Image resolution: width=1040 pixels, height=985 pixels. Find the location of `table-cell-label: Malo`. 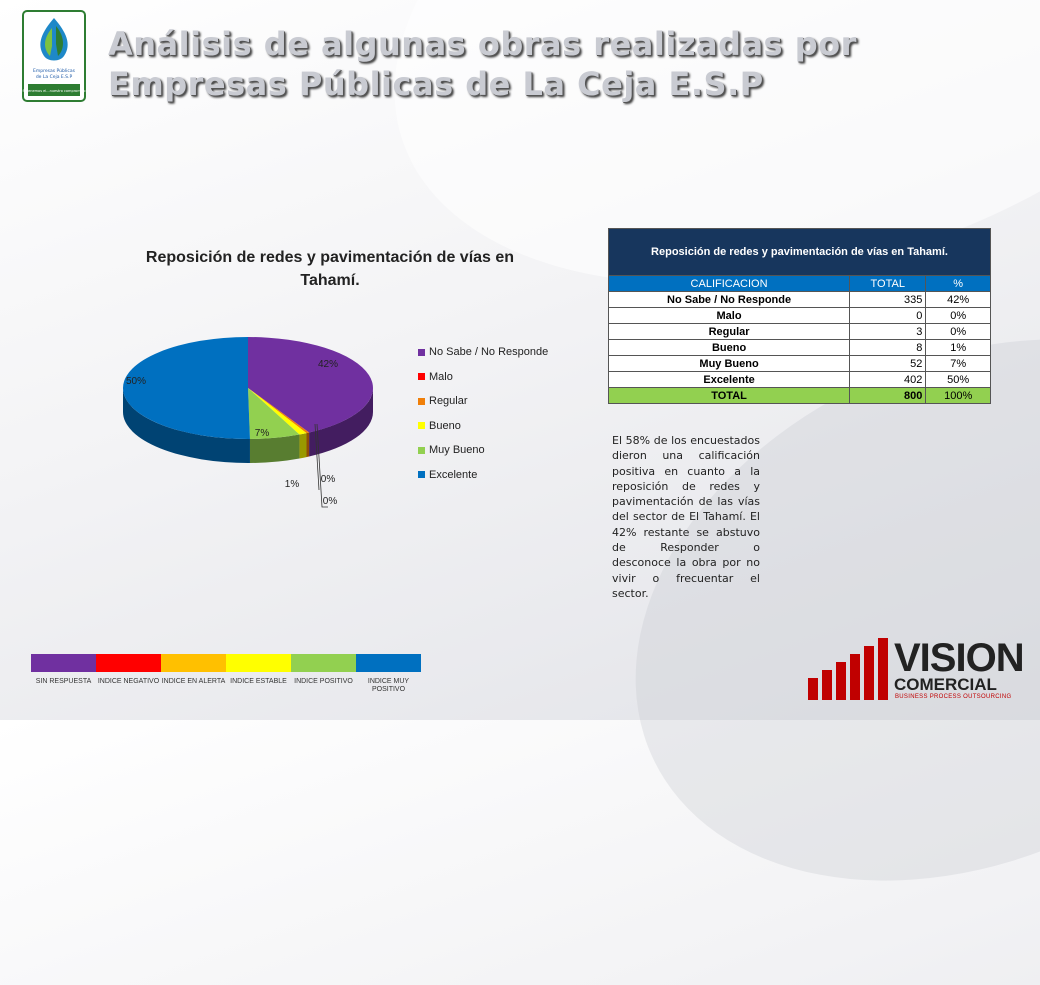

table-cell-label: Malo is located at coordinates (729, 315).